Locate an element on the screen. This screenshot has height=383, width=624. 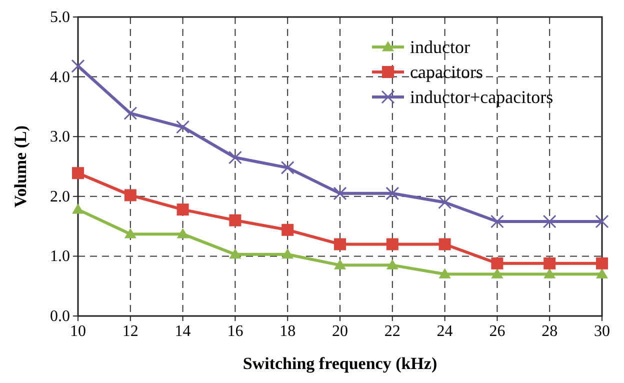
legend-label: inductor is located at coordinates (440, 47).